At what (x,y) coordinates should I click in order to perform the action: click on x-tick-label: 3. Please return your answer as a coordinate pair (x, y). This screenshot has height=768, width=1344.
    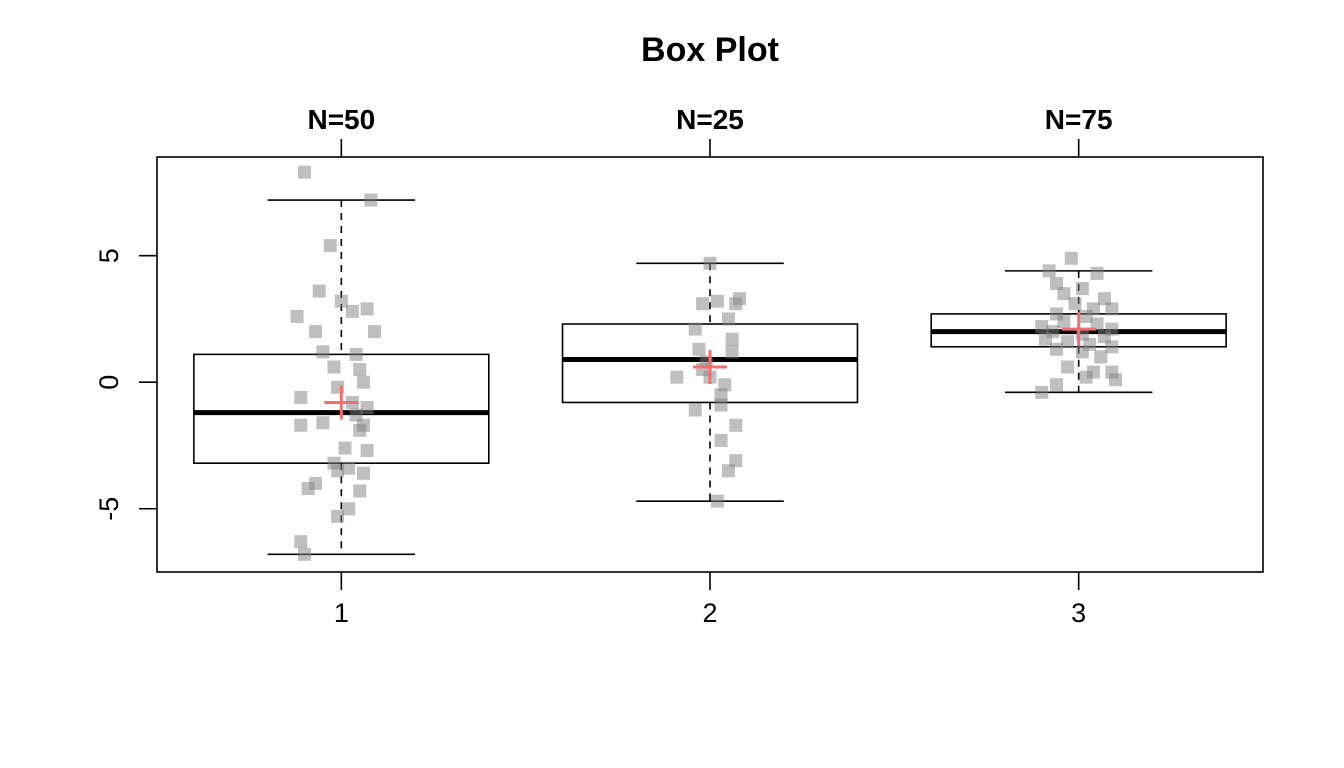
    Looking at the image, I should click on (1078, 613).